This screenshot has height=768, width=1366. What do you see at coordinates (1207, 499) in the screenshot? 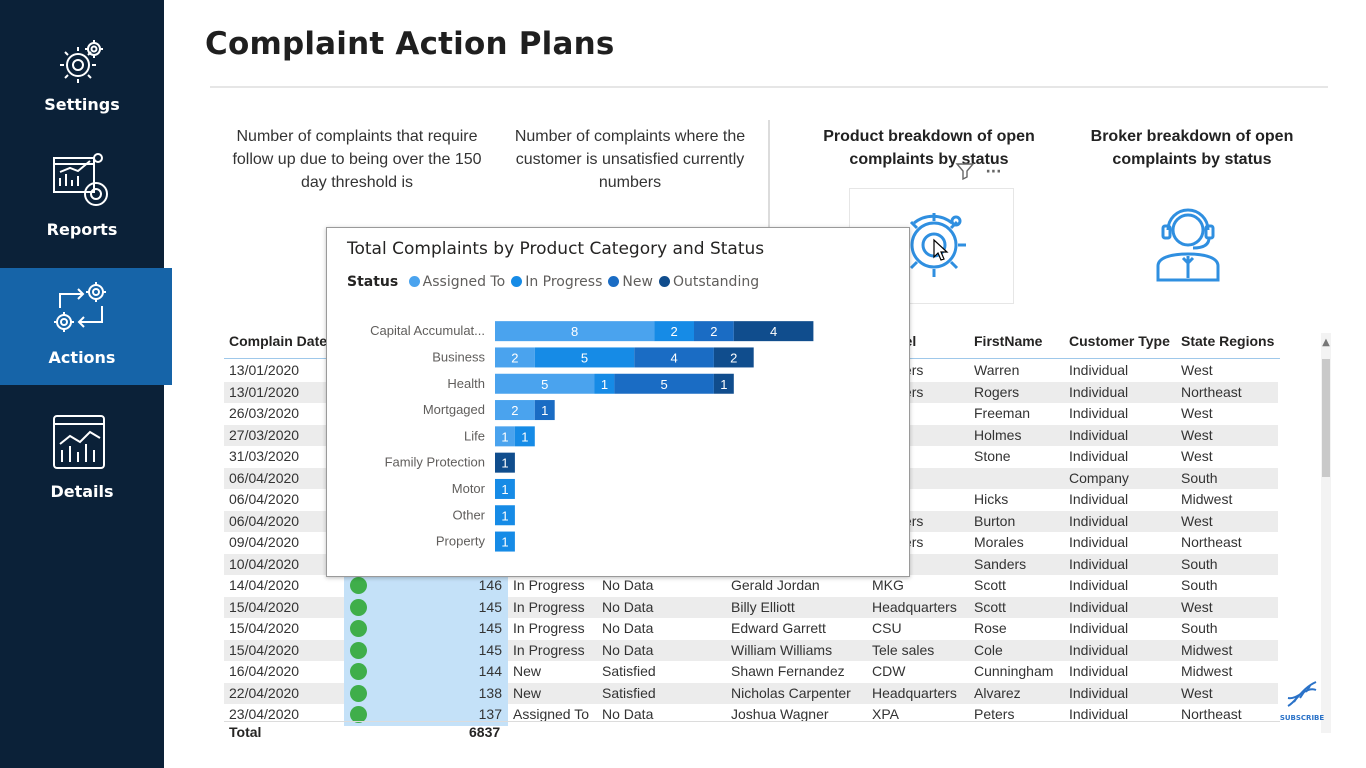
I see `cell-region: Midwest` at bounding box center [1207, 499].